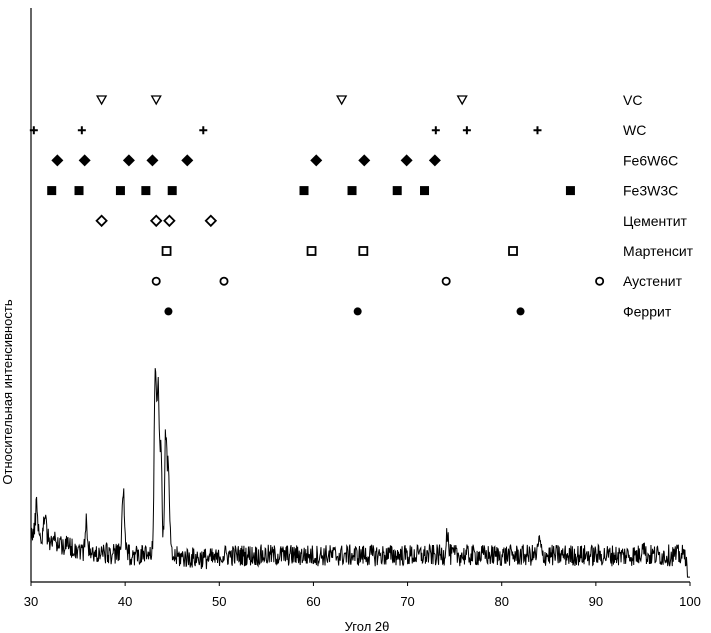 The width and height of the screenshot is (711, 633). What do you see at coordinates (650, 191) in the screenshot?
I see `phase-label: Fe3W3C` at bounding box center [650, 191].